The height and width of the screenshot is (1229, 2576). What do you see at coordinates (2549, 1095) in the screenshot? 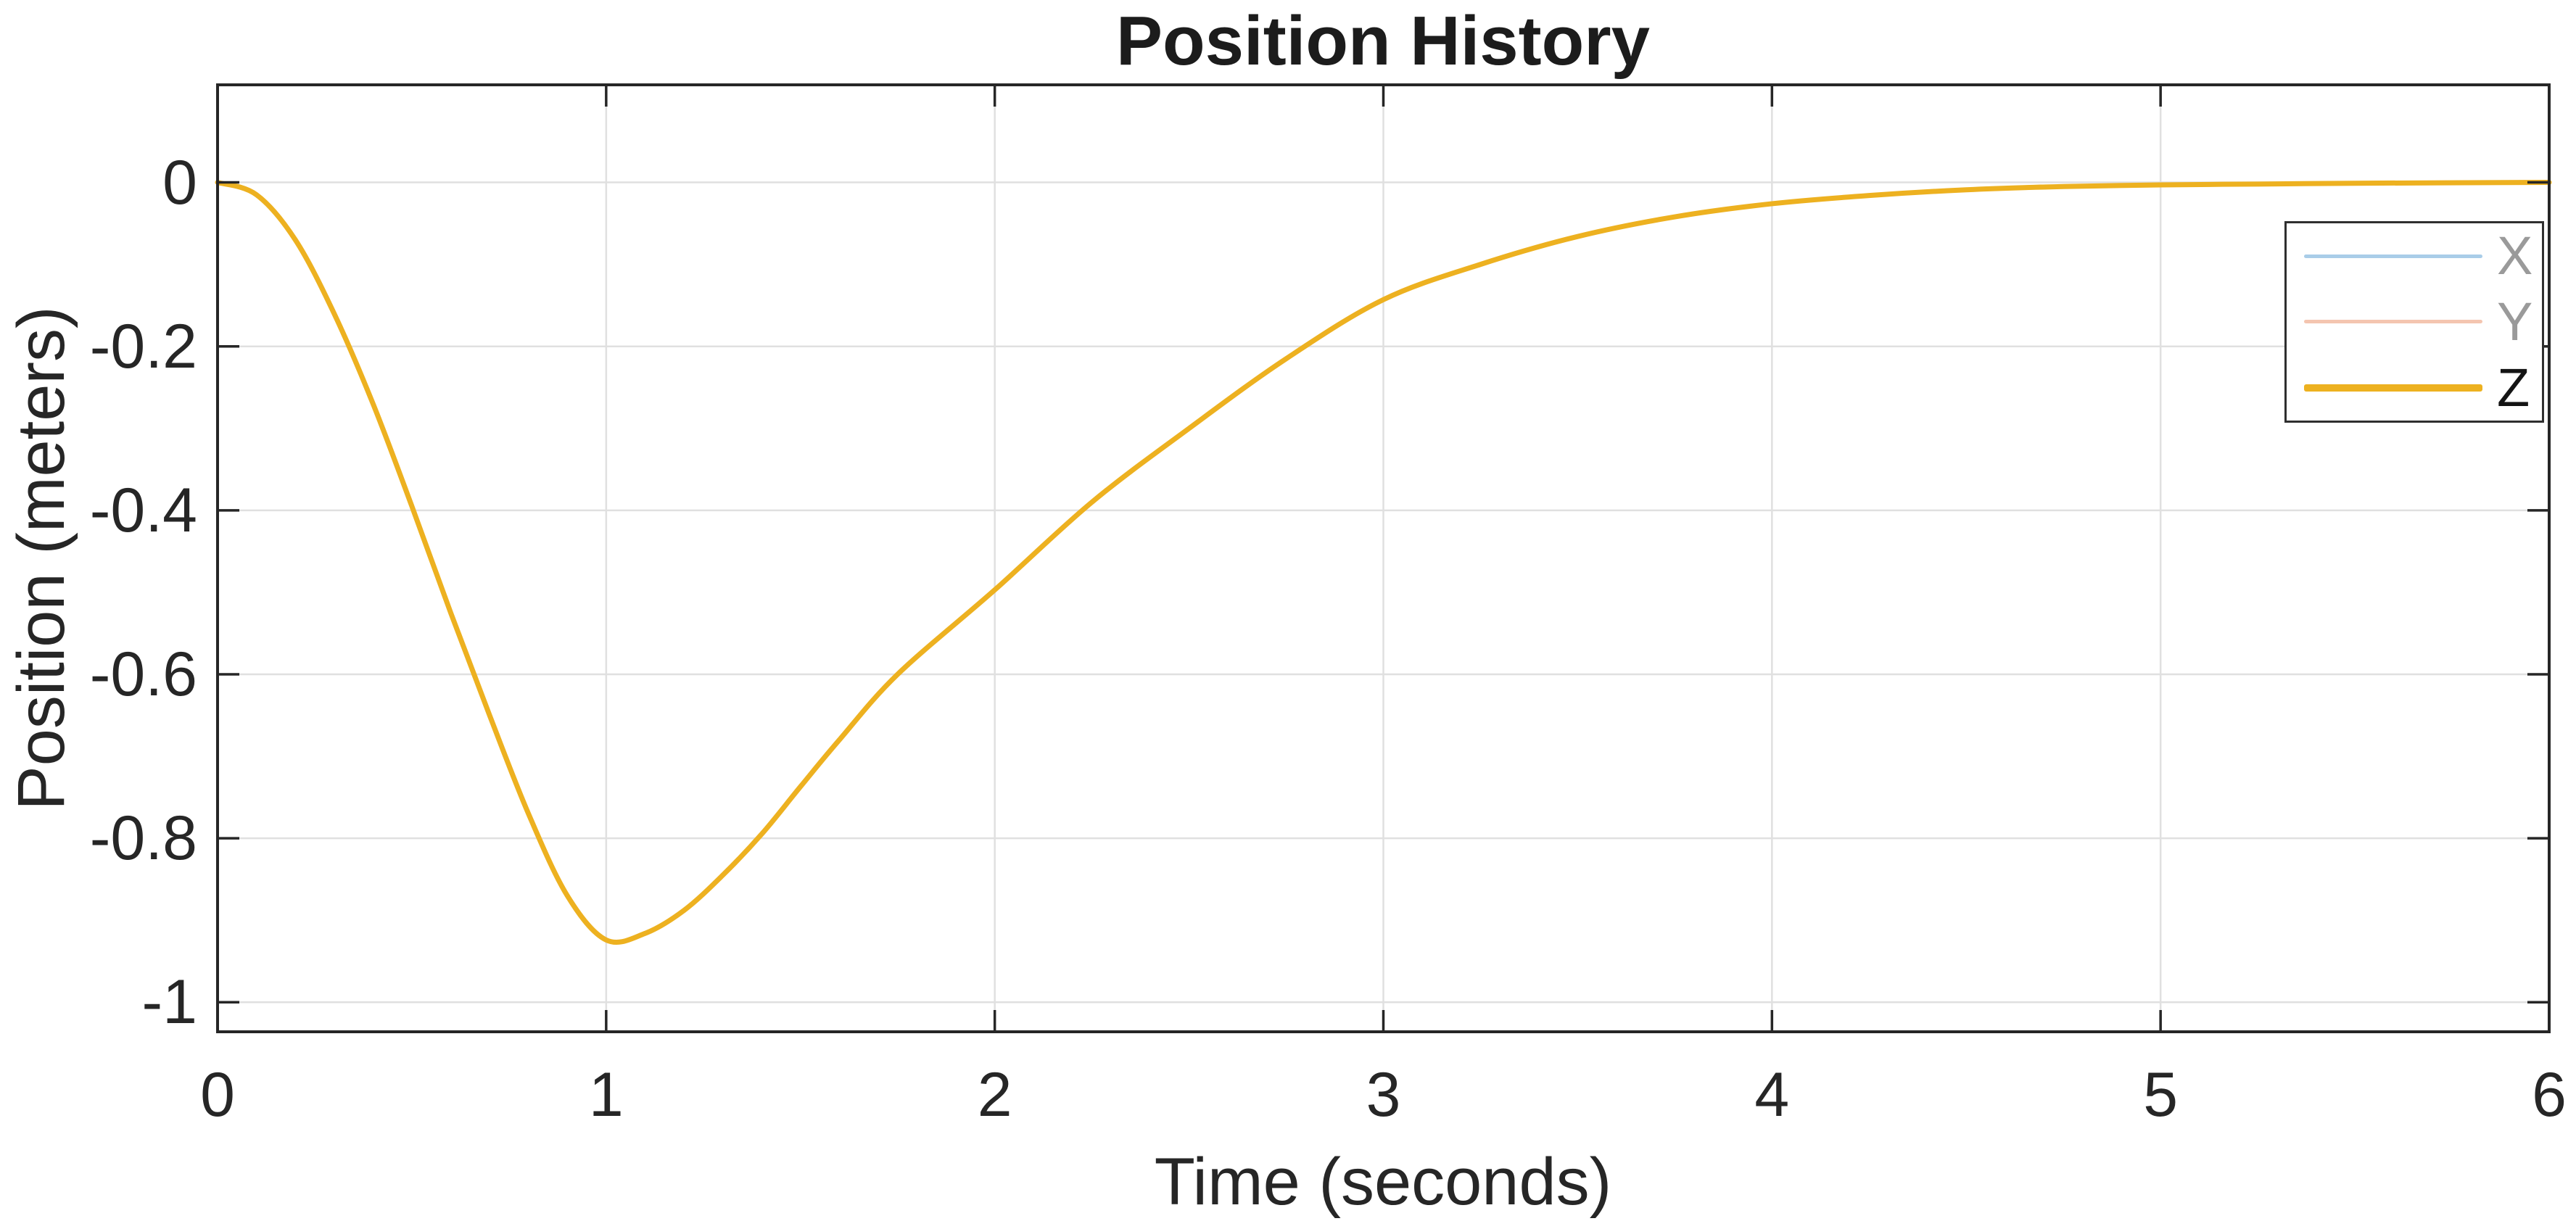
I see `x-tick-label: 6` at bounding box center [2549, 1095].